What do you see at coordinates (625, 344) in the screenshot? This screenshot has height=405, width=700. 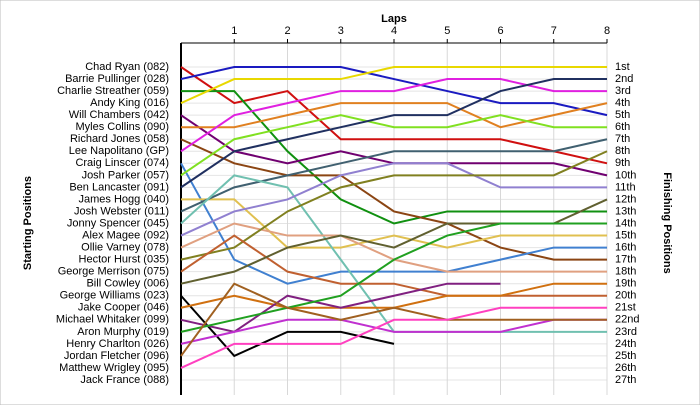 I see `finish-label: 24th` at bounding box center [625, 344].